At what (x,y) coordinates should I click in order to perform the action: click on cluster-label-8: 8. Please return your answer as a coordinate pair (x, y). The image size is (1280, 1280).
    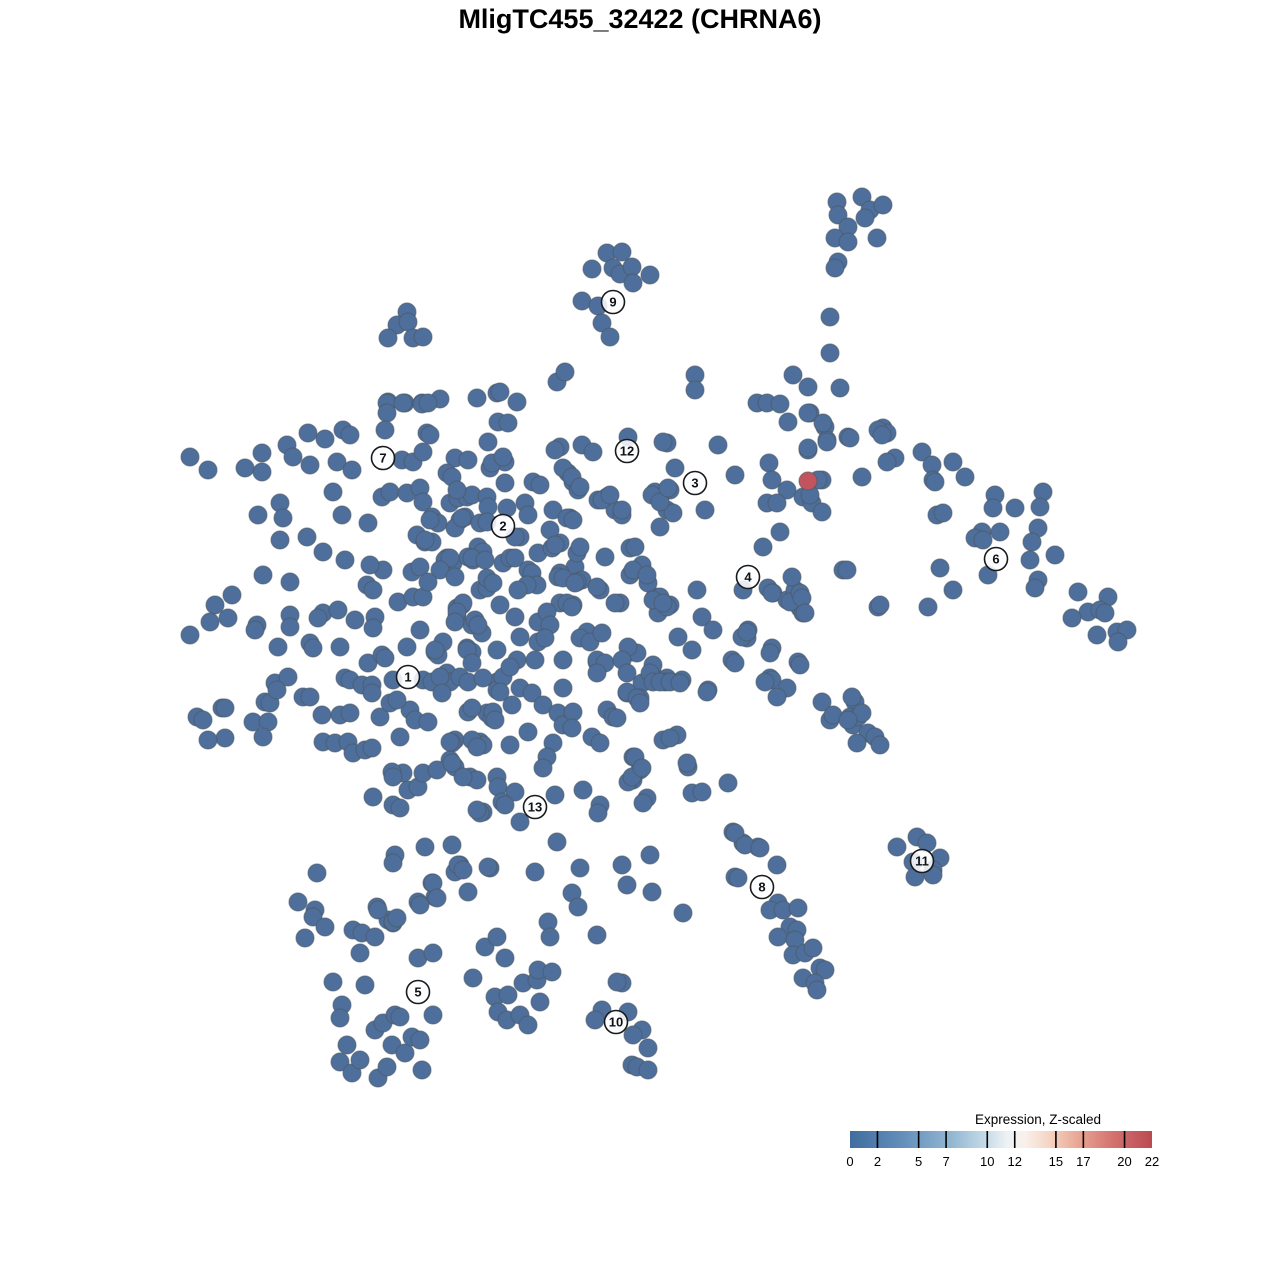
    Looking at the image, I should click on (762, 887).